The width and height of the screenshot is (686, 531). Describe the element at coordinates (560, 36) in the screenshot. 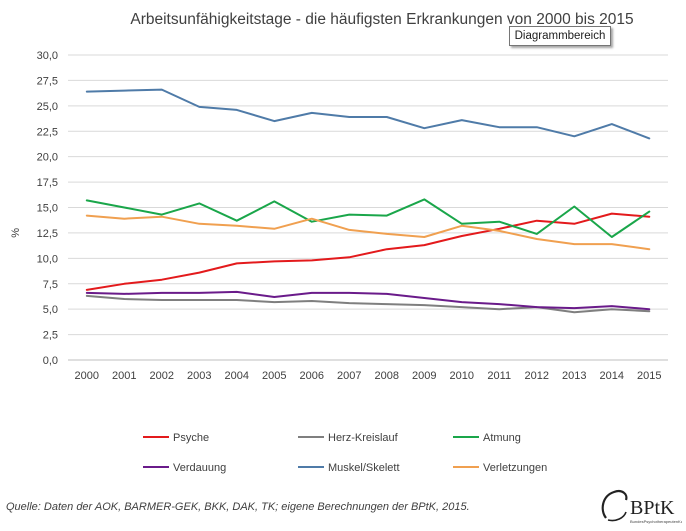

I see `tooltip-chart-area: Diagrammbereich` at that location.